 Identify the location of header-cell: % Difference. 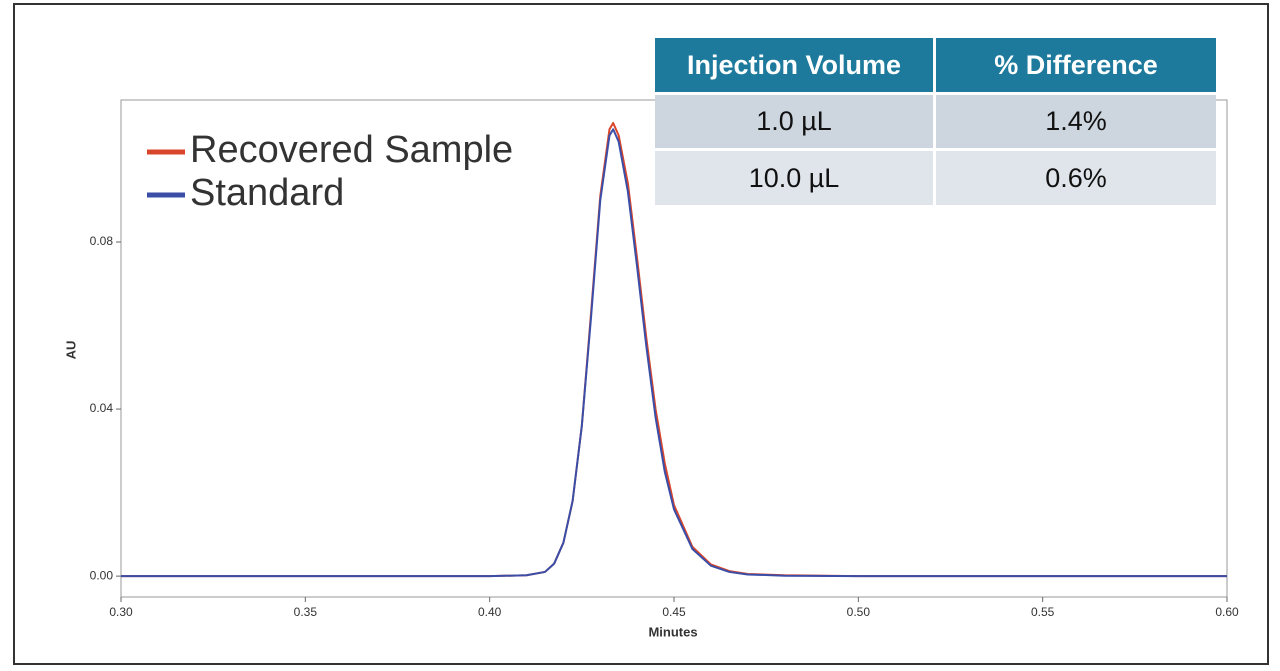
(1076, 66).